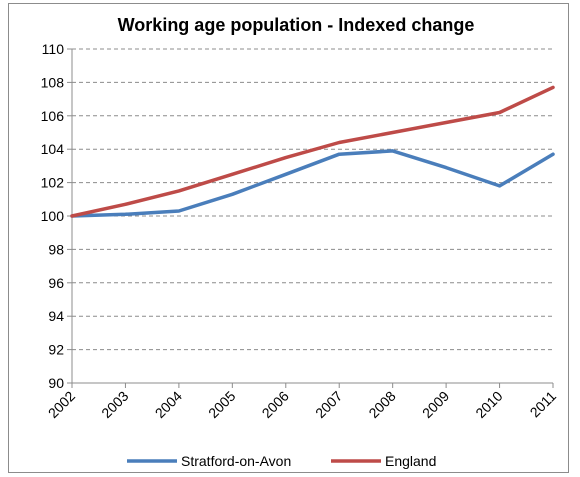 The width and height of the screenshot is (580, 477). What do you see at coordinates (53, 82) in the screenshot?
I see `y-tick-label: 108` at bounding box center [53, 82].